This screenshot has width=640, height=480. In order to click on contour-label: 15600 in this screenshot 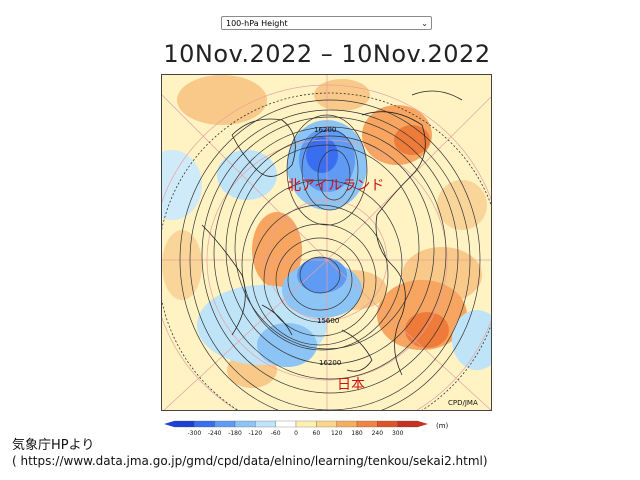, I will do `click(328, 321)`.